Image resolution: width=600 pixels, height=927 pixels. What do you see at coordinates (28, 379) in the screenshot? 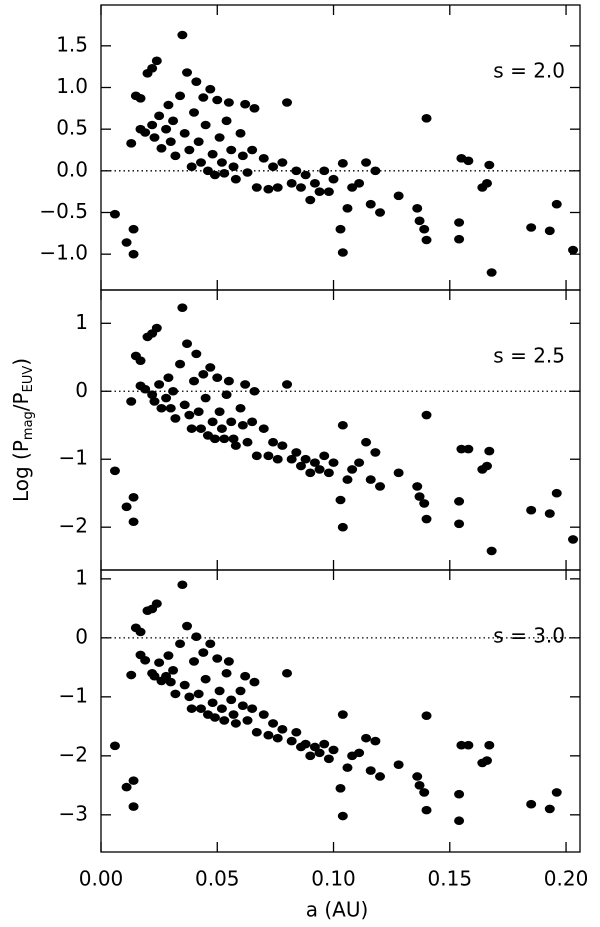
I see `y-label-subscript: EUV` at bounding box center [28, 379].